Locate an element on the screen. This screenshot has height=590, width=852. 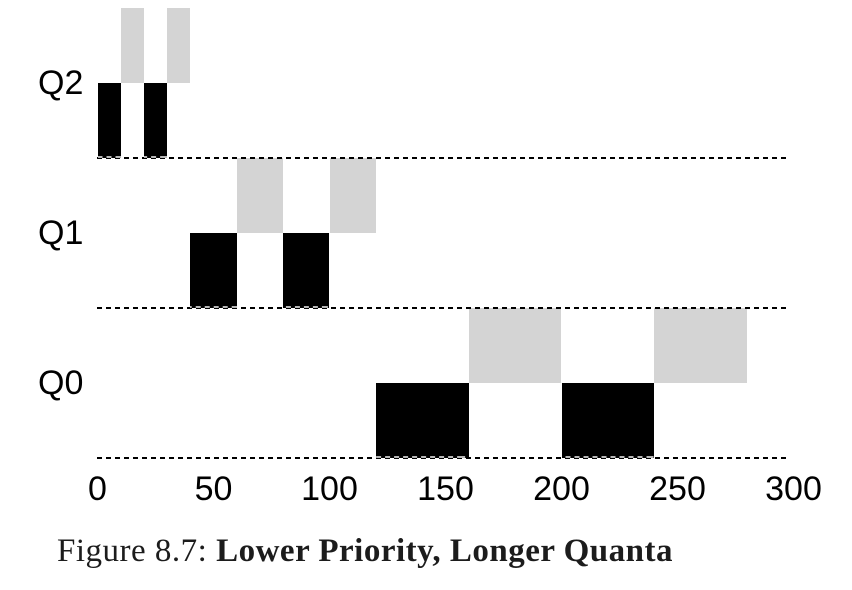
queue-label-q2: Q2 is located at coordinates (61, 82).